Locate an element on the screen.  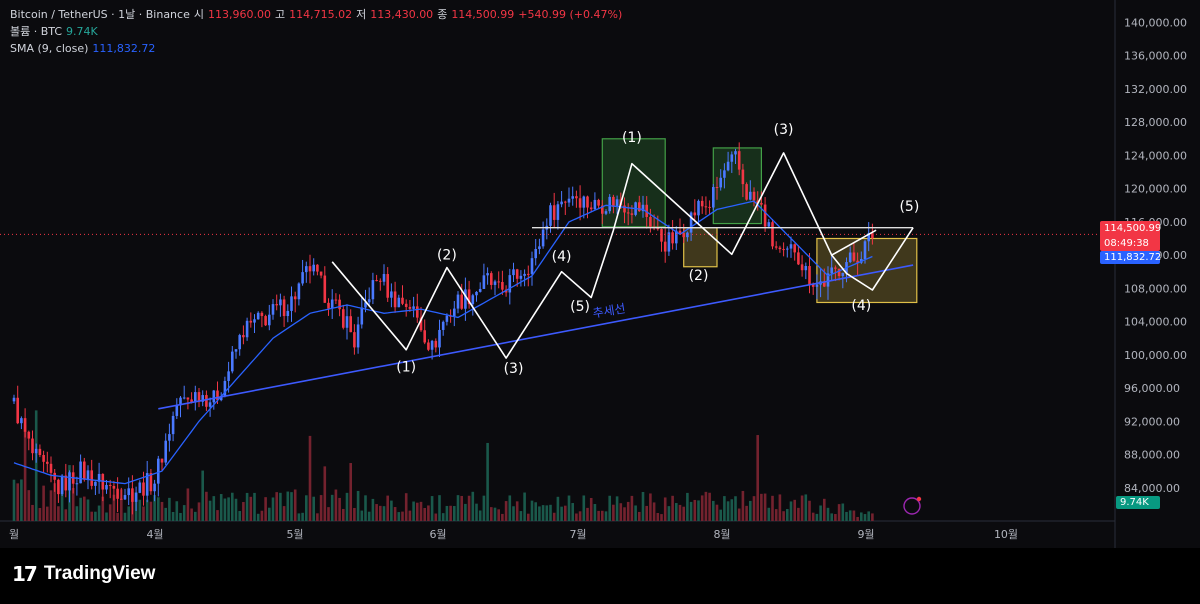
y-tick-label: 124,000.00 is located at coordinates (1155, 155).